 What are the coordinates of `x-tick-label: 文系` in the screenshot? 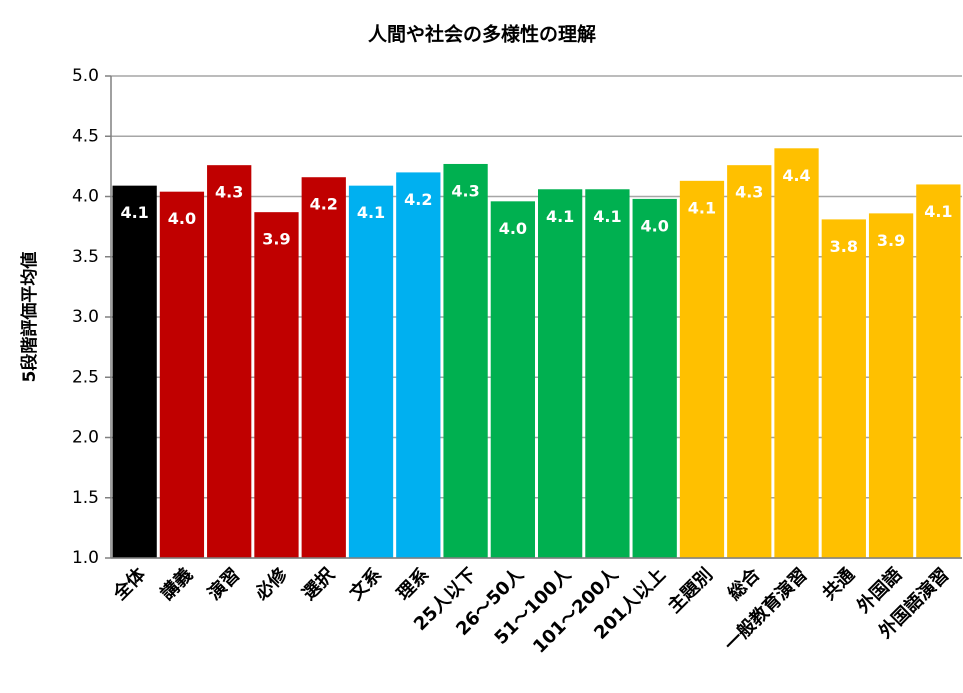 It's located at (365, 584).